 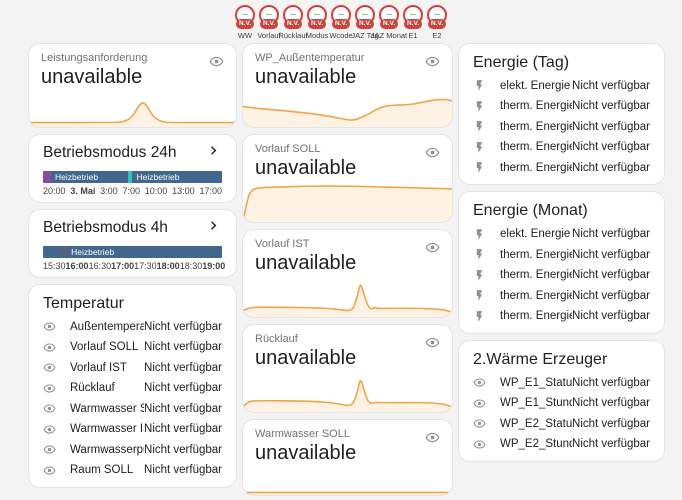 What do you see at coordinates (168, 265) in the screenshot?
I see `tick-label: 18:00` at bounding box center [168, 265].